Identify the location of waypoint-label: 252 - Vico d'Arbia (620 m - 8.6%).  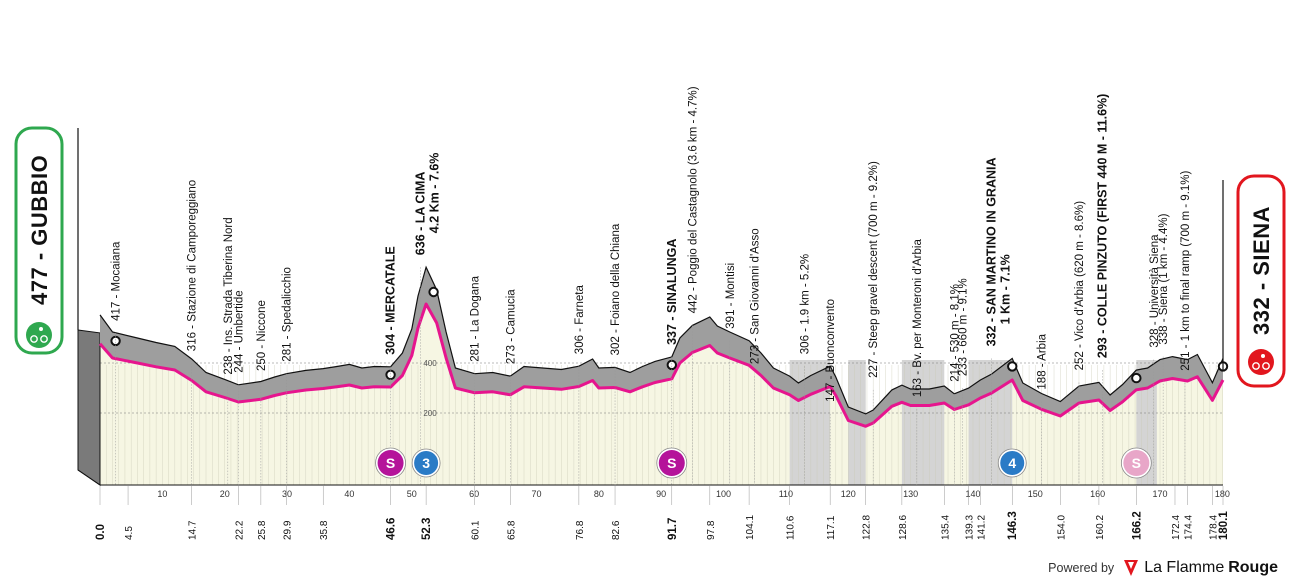
(1080, 286).